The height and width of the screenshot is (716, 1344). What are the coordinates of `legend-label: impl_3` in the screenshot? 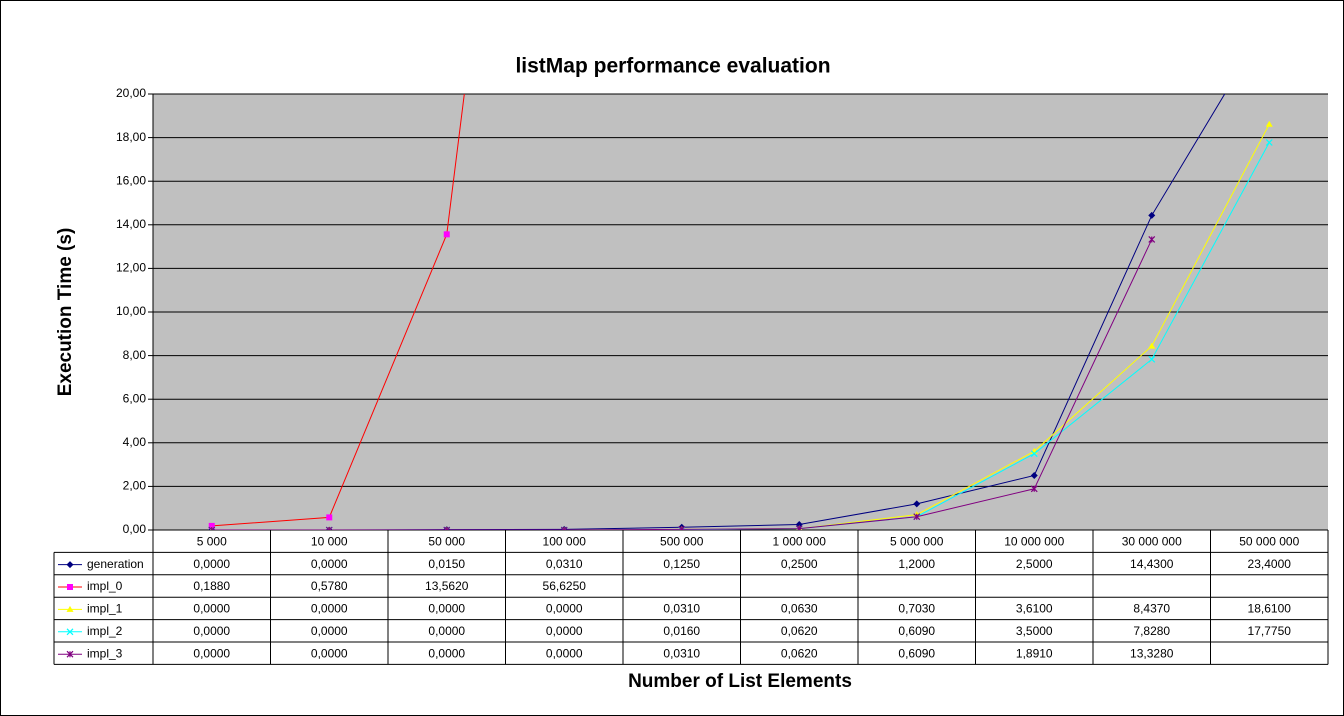 It's located at (105, 653).